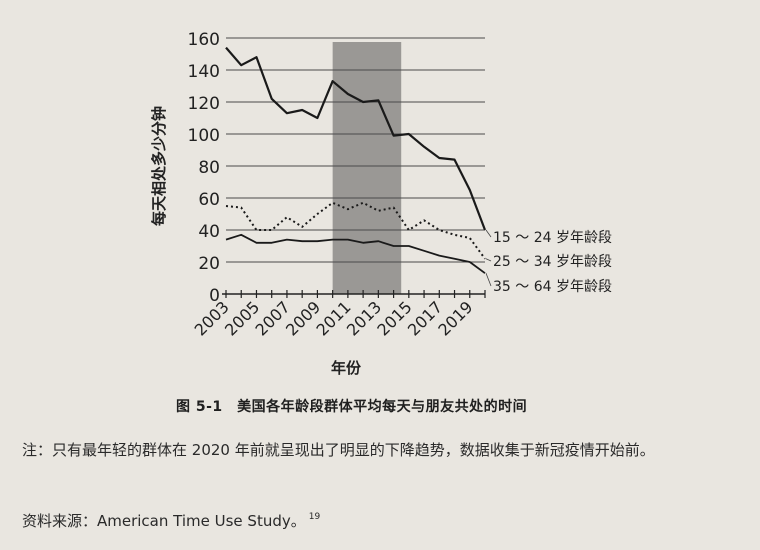 This screenshot has width=760, height=550. What do you see at coordinates (164, 521) in the screenshot?
I see `source-text: 资料来源：American Time Use Study。` at bounding box center [164, 521].